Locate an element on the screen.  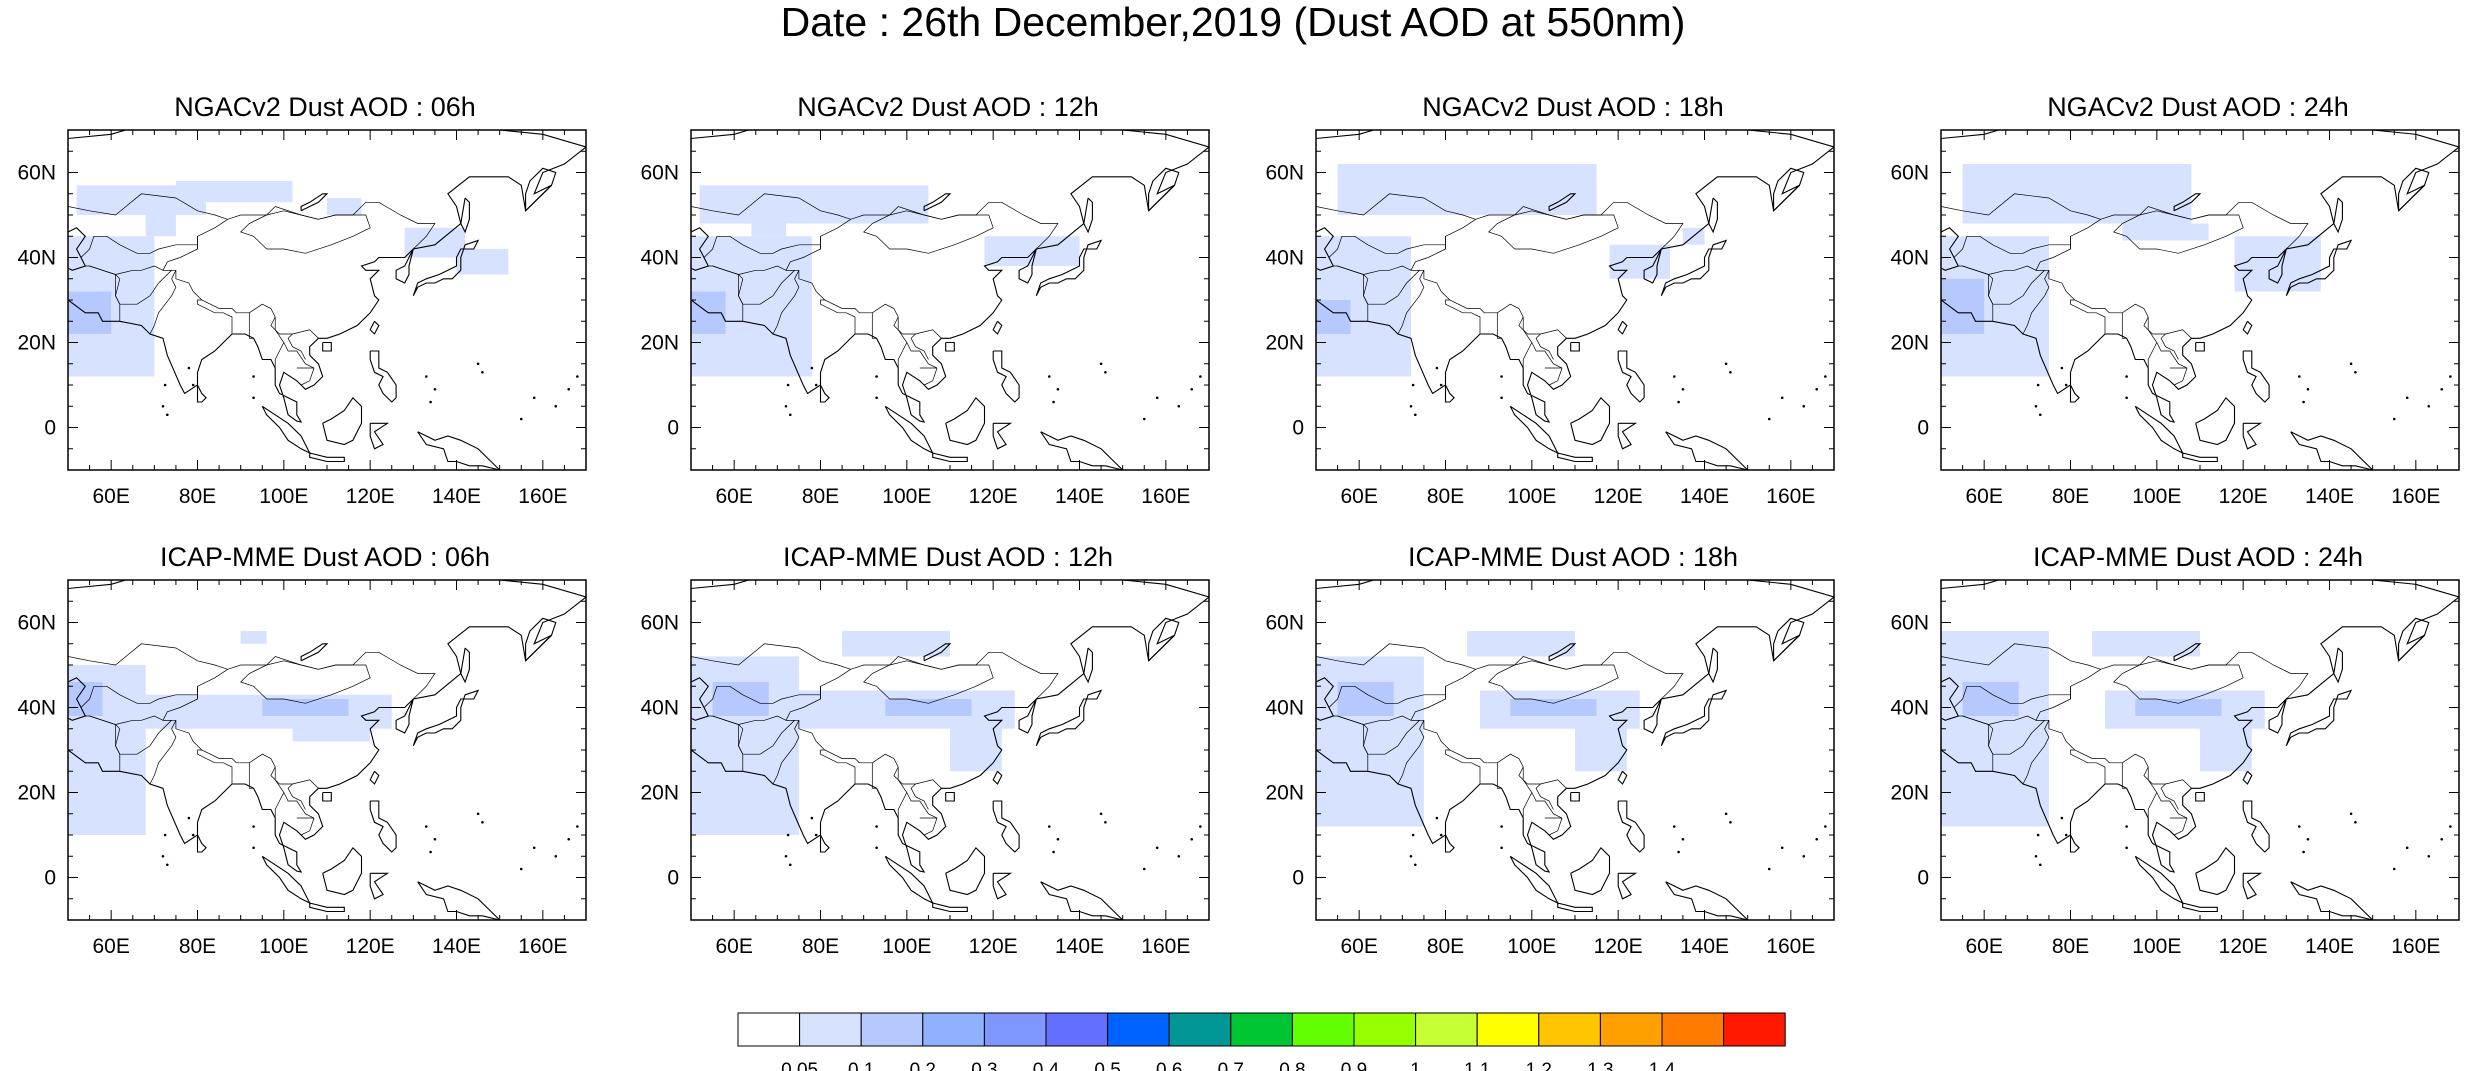
lon-tick-label: 60E is located at coordinates (1983, 496).